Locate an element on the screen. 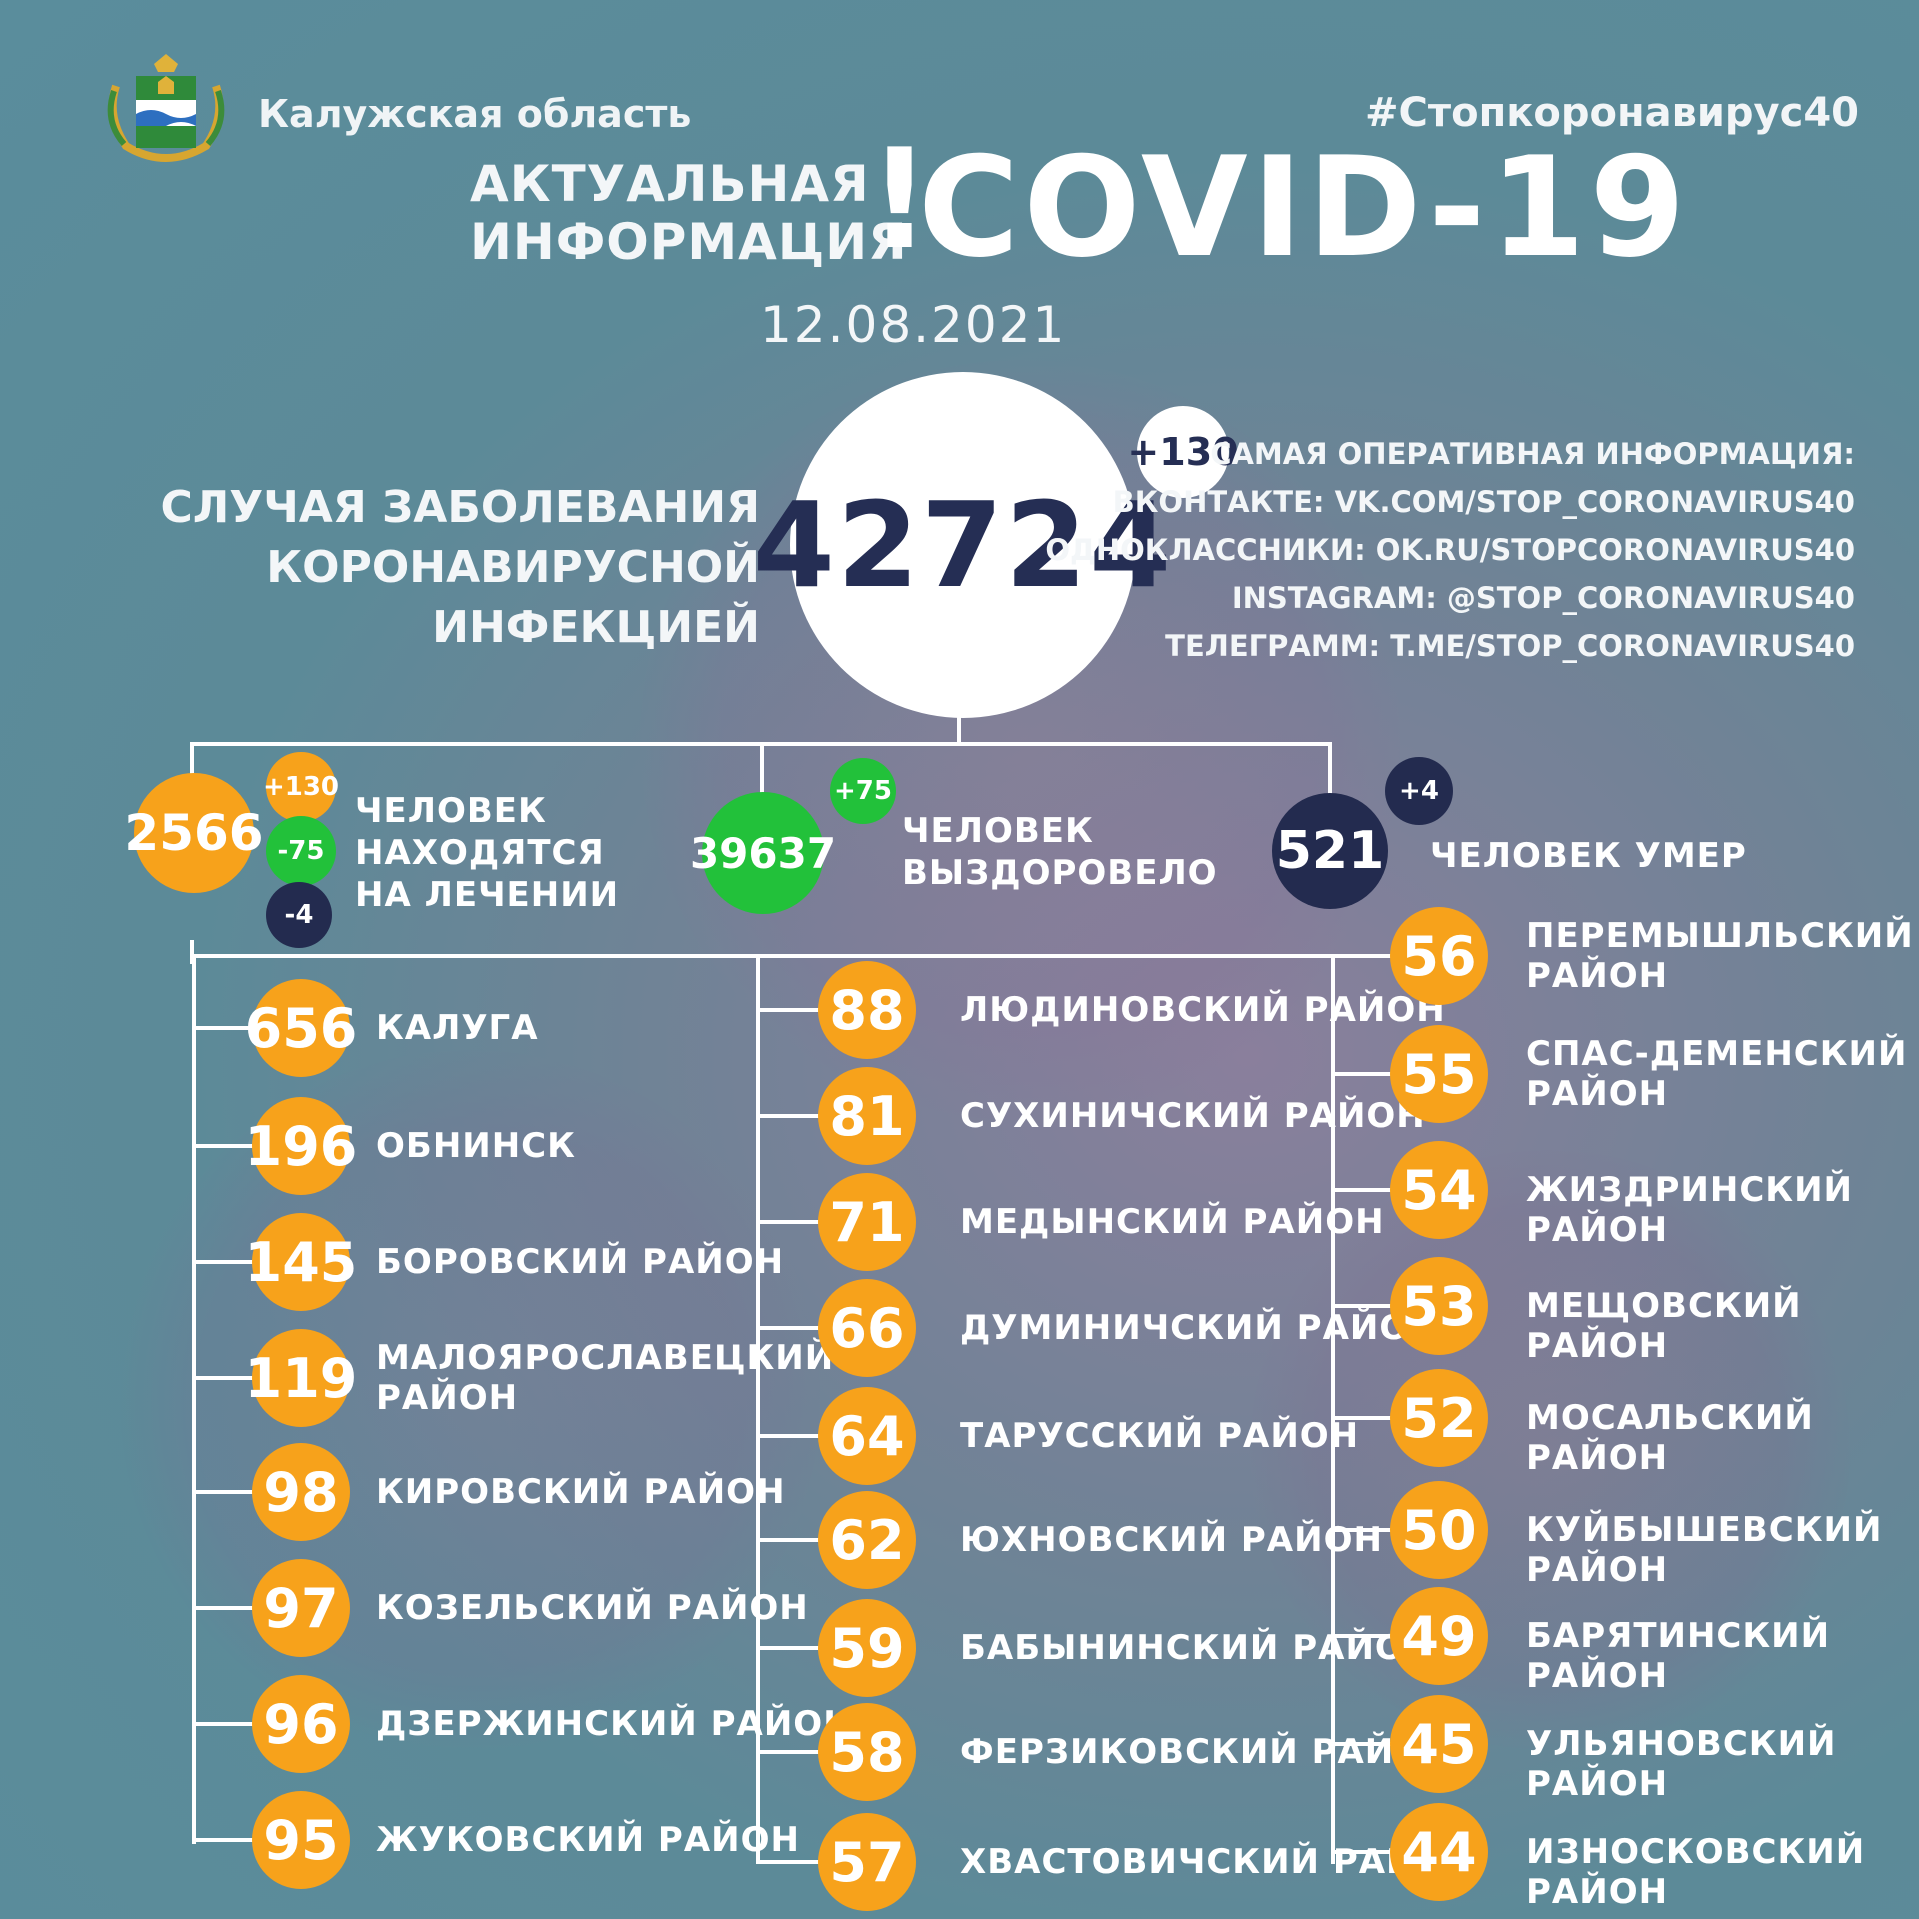 This screenshot has height=1919, width=1919. district-name-line-1: ДУМИНИЧСКИЙ РАЙОН is located at coordinates (1199, 1328).